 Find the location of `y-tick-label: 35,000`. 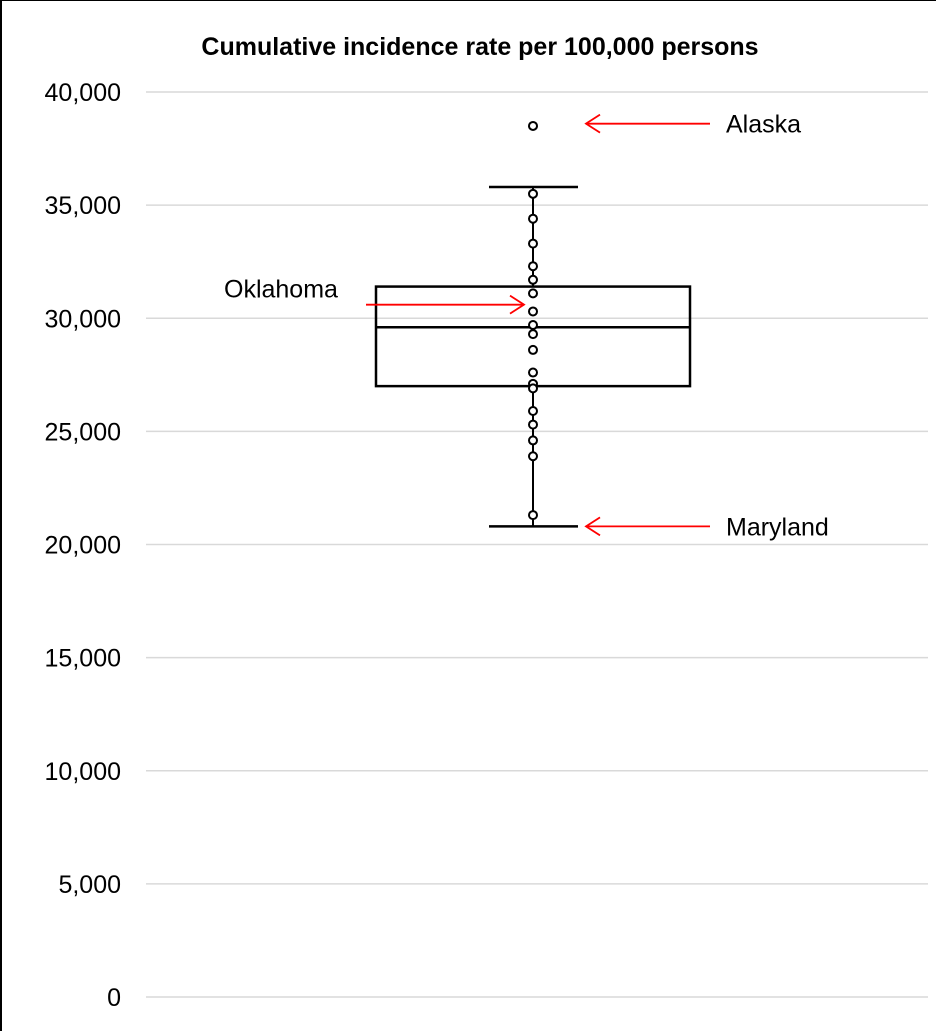

y-tick-label: 35,000 is located at coordinates (83, 206).